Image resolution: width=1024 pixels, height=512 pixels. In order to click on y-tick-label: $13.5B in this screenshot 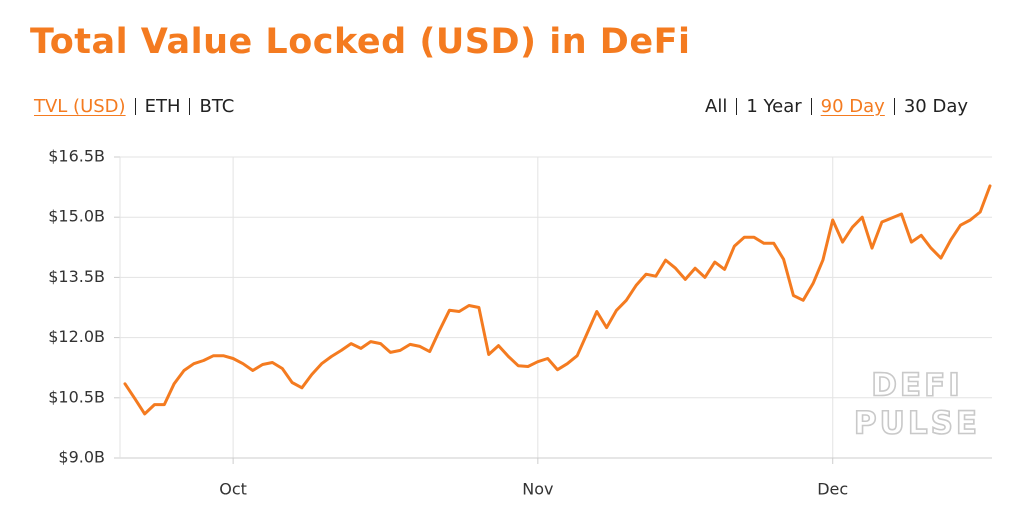, I will do `click(76, 276)`.